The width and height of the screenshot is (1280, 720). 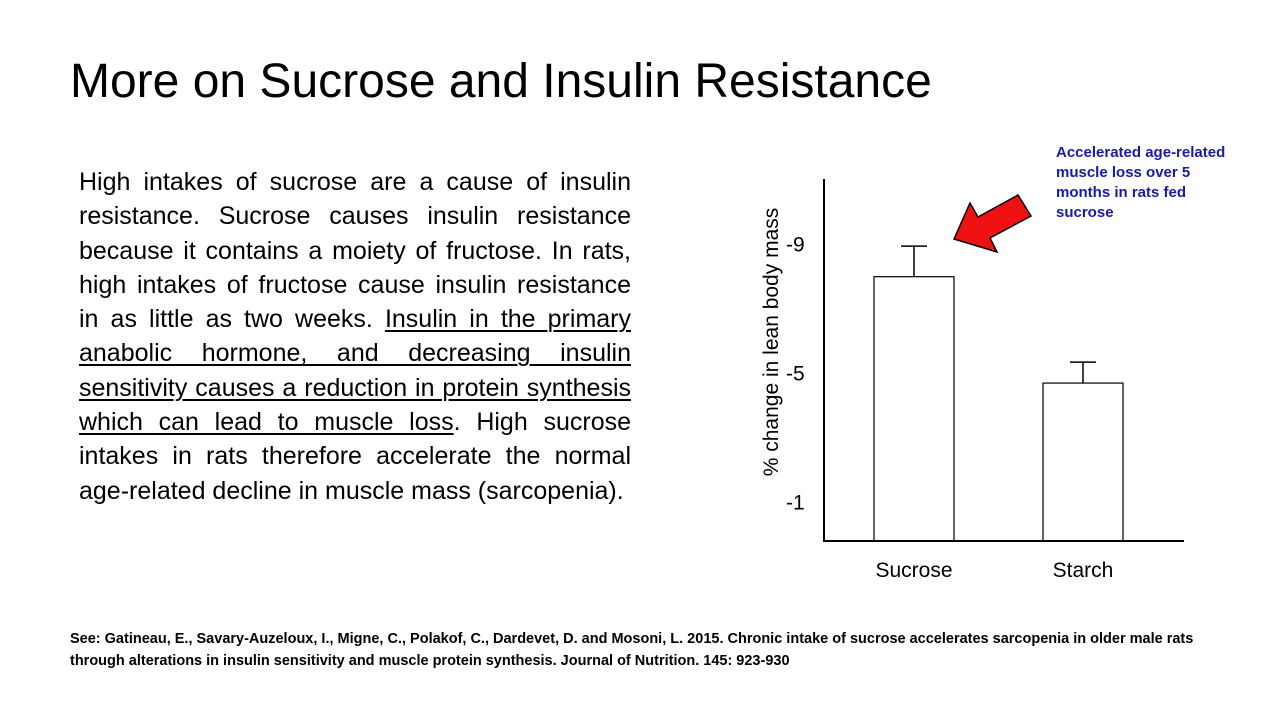 I want to click on bar-starch, so click(x=1083, y=462).